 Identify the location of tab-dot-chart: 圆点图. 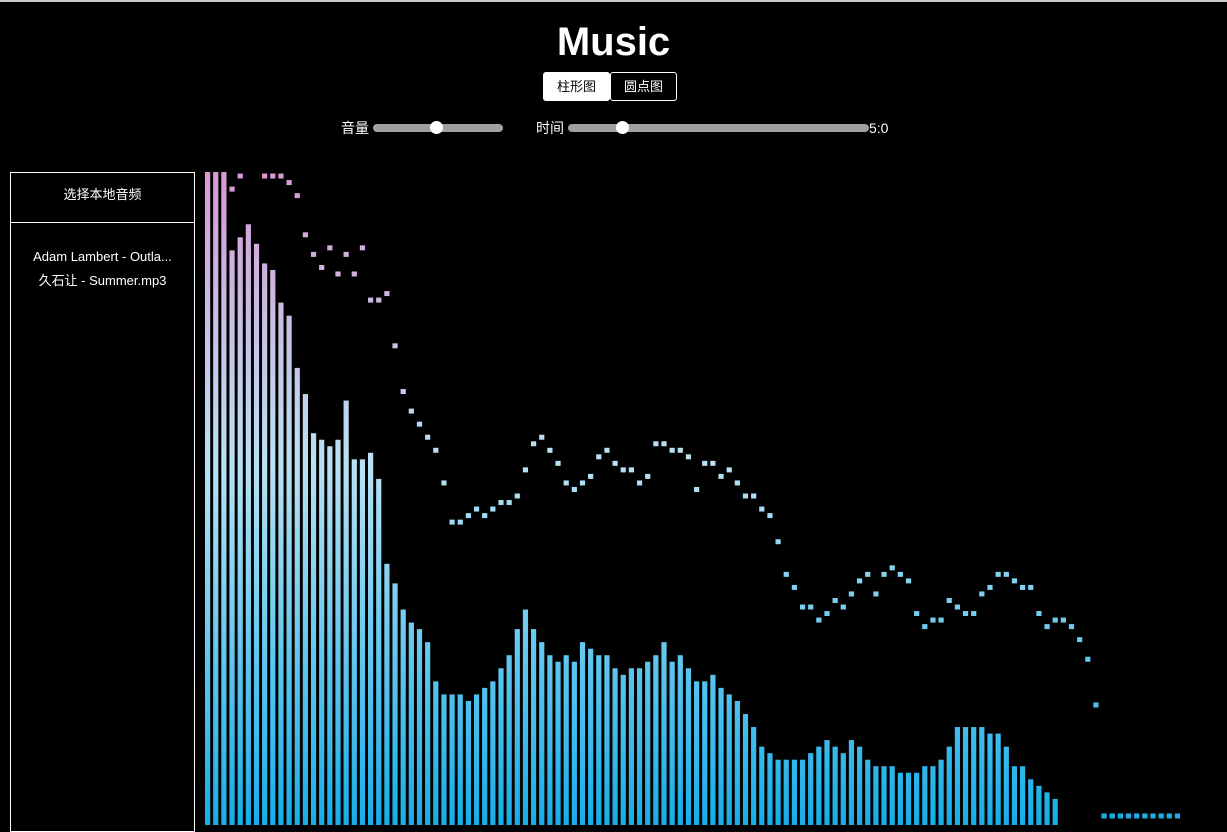
(644, 86).